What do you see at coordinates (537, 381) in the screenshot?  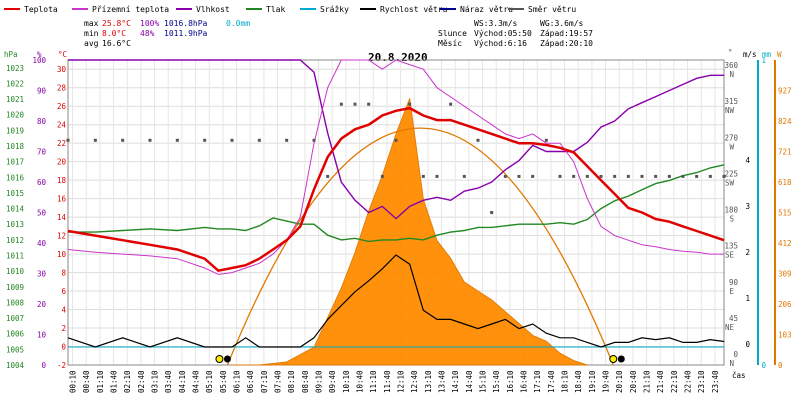 I see `x-tick-label: 17:10` at bounding box center [537, 381].